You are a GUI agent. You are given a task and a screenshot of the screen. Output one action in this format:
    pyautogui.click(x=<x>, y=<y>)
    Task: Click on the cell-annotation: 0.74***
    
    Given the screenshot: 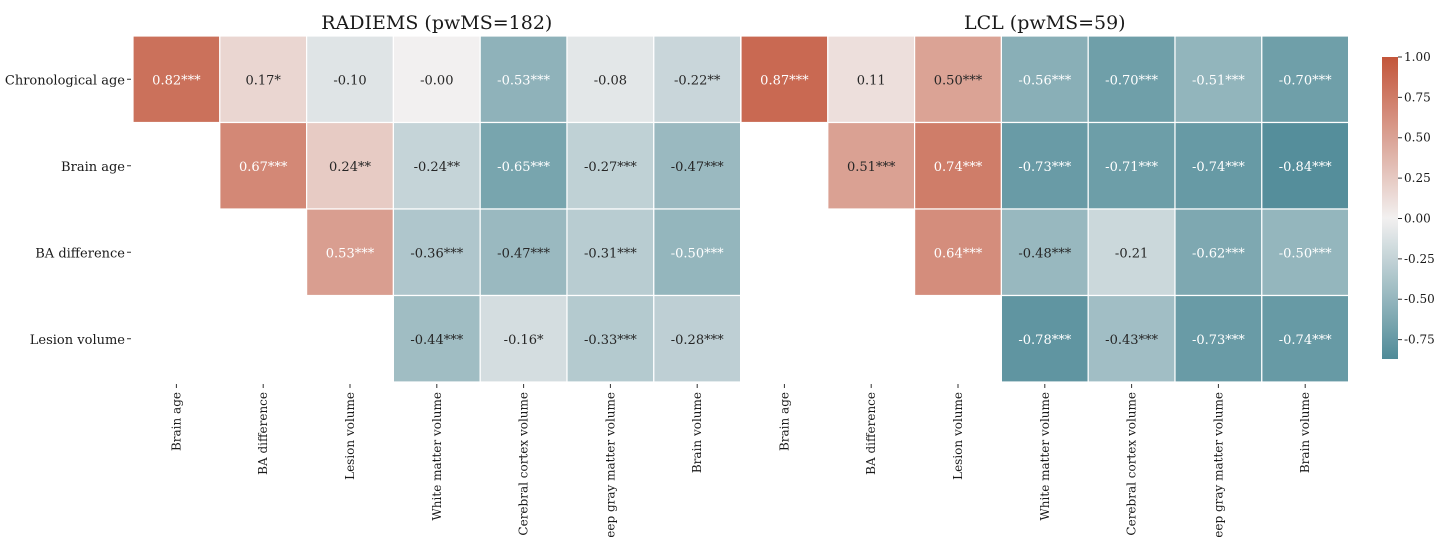 What is the action you would take?
    pyautogui.click(x=958, y=167)
    